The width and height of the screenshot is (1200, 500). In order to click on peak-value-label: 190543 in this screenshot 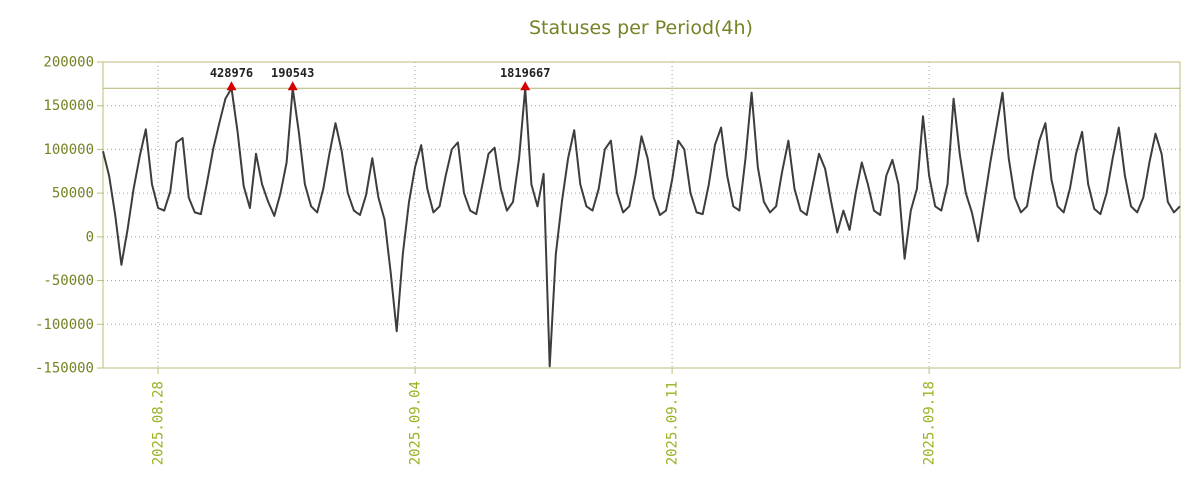, I will do `click(292, 73)`.